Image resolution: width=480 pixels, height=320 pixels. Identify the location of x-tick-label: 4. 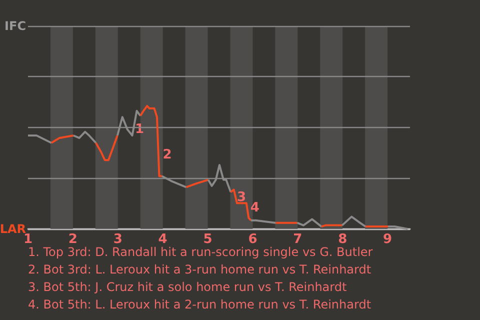
(163, 239).